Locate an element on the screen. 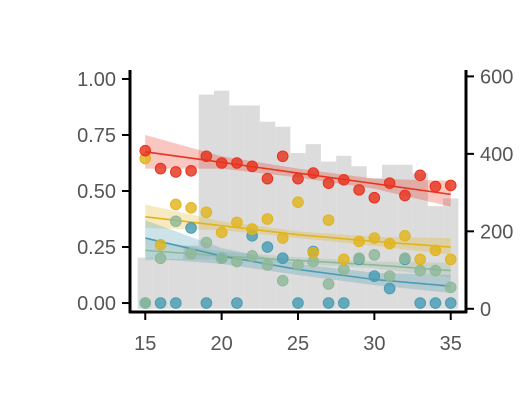 This screenshot has width=531, height=413. y2-tick-label: 0 is located at coordinates (485, 310).